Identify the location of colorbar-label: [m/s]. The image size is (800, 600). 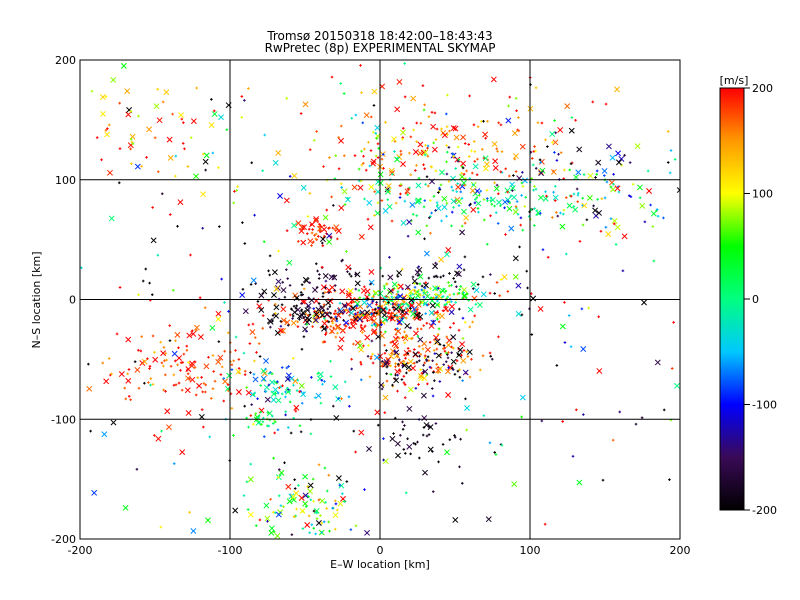
(734, 80).